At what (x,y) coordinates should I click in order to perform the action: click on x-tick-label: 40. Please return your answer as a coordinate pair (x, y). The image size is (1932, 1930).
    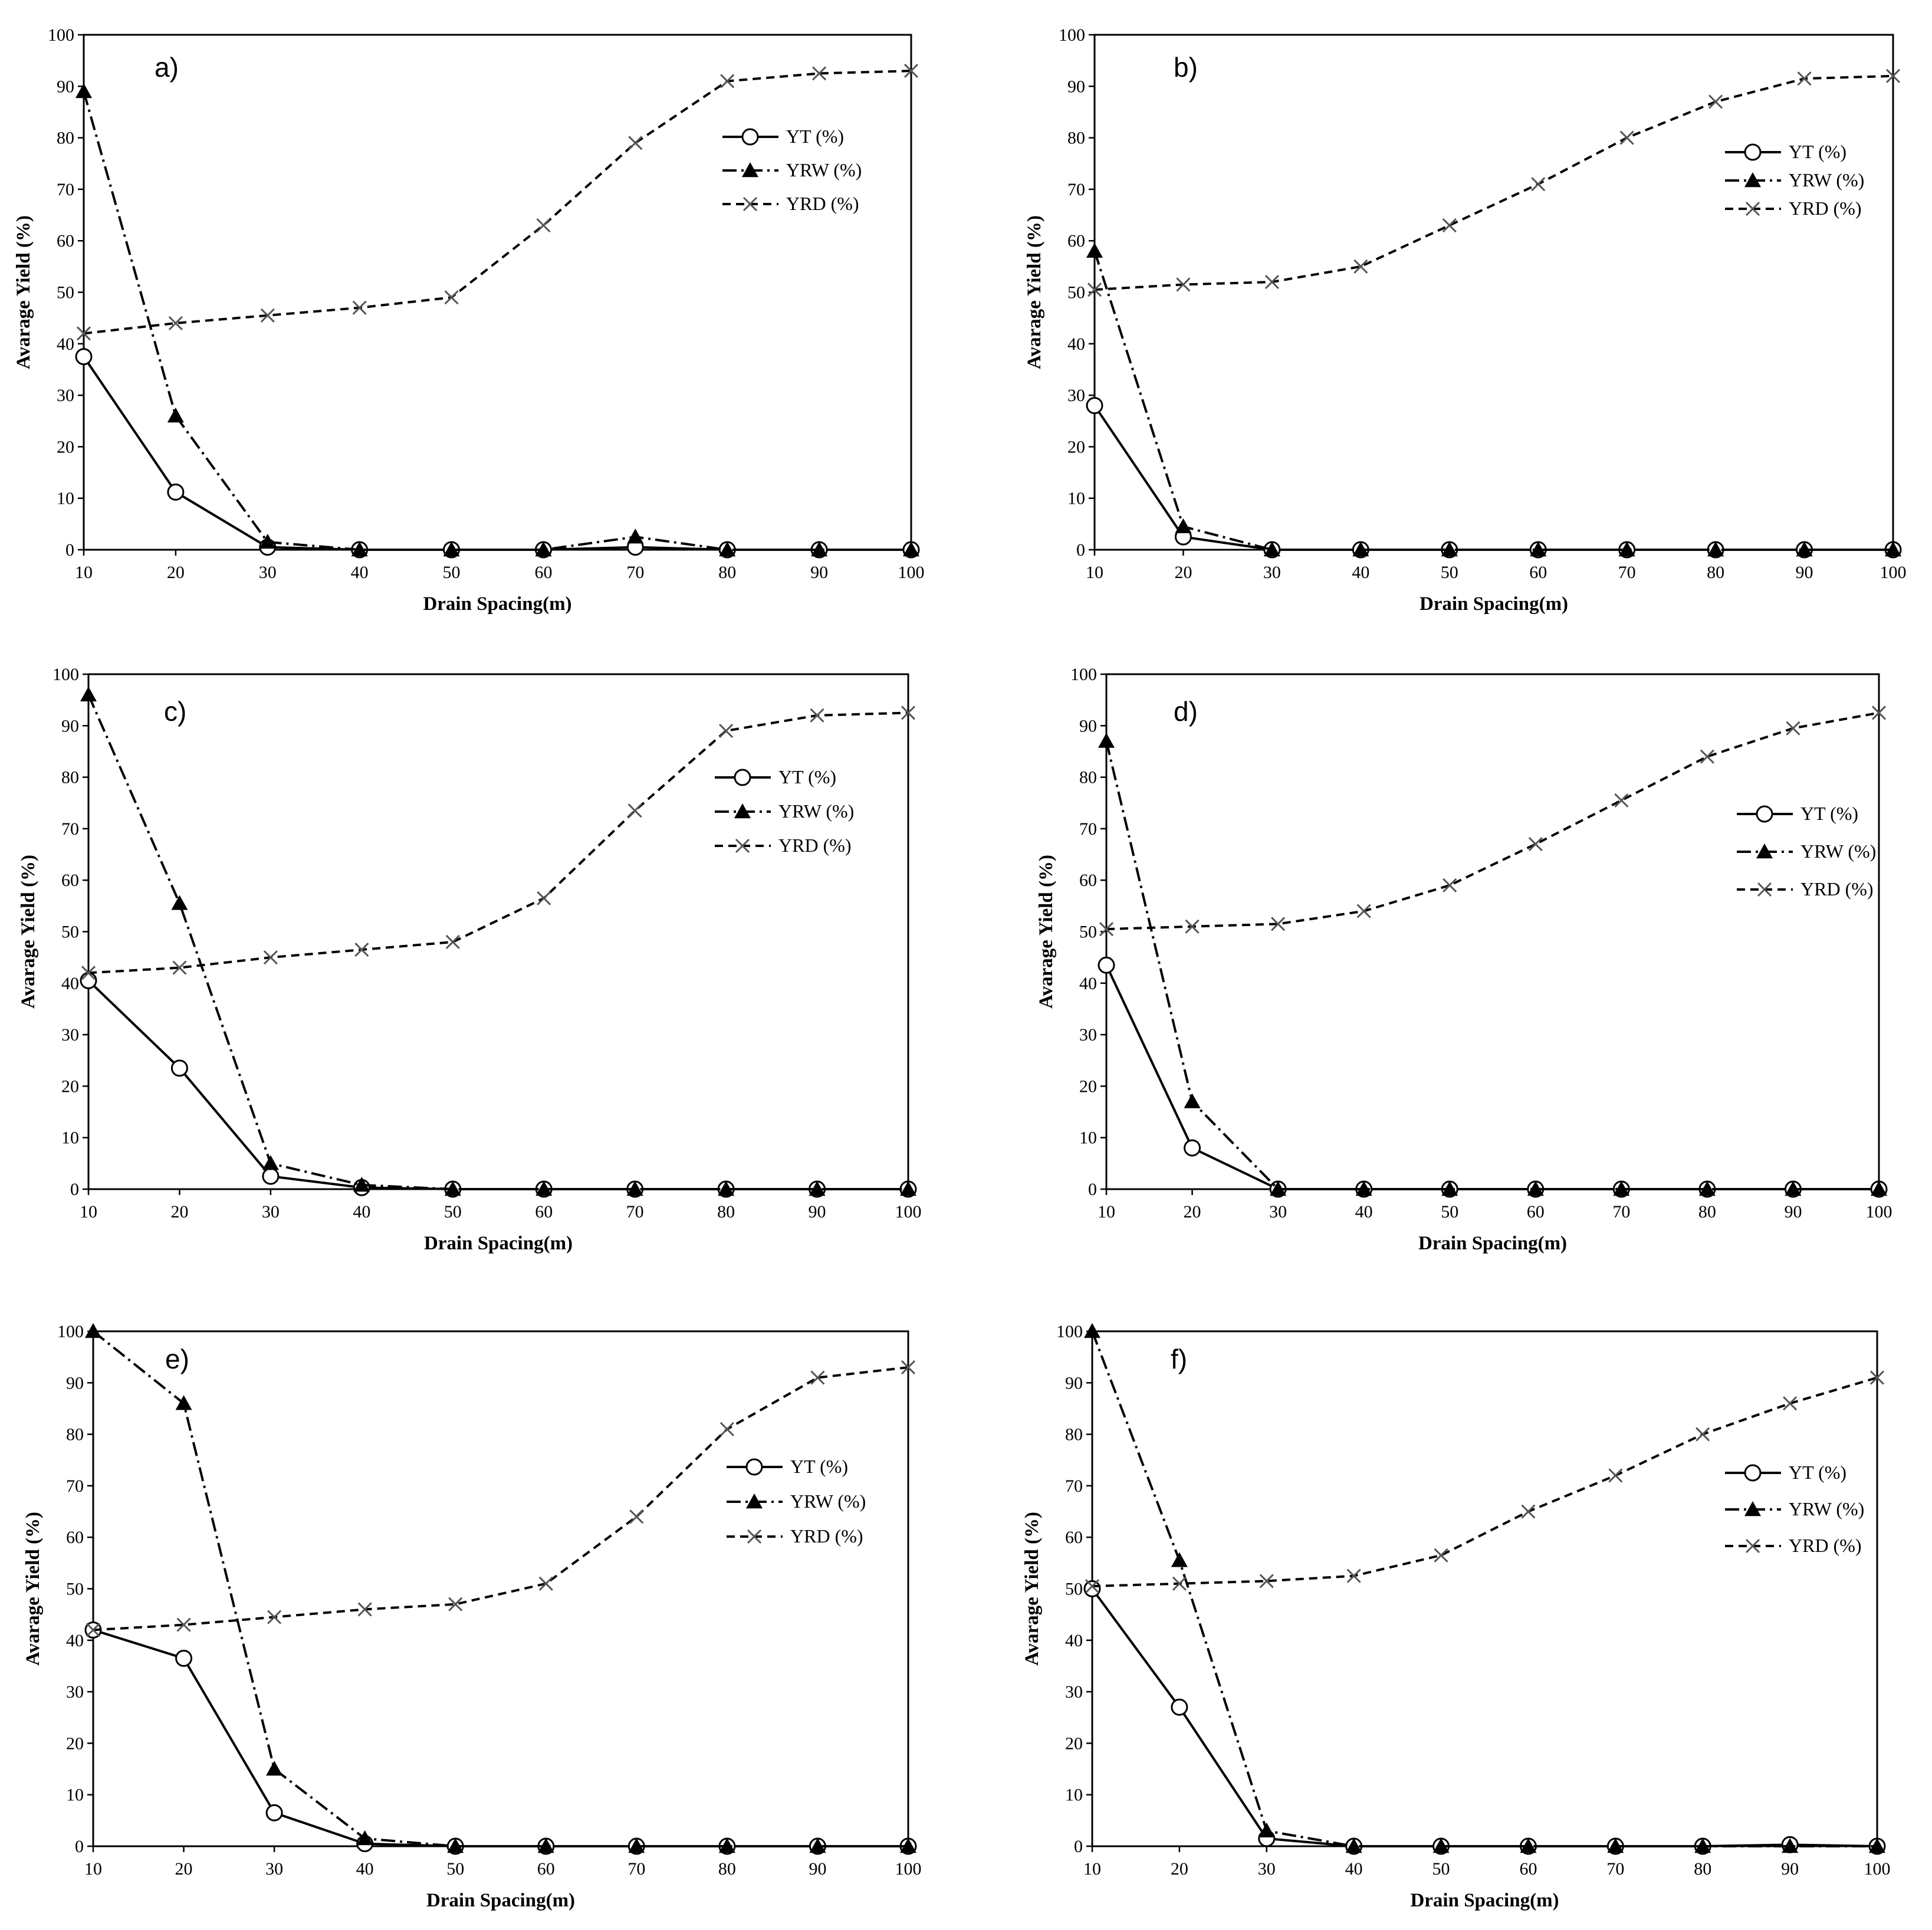
    Looking at the image, I should click on (361, 1212).